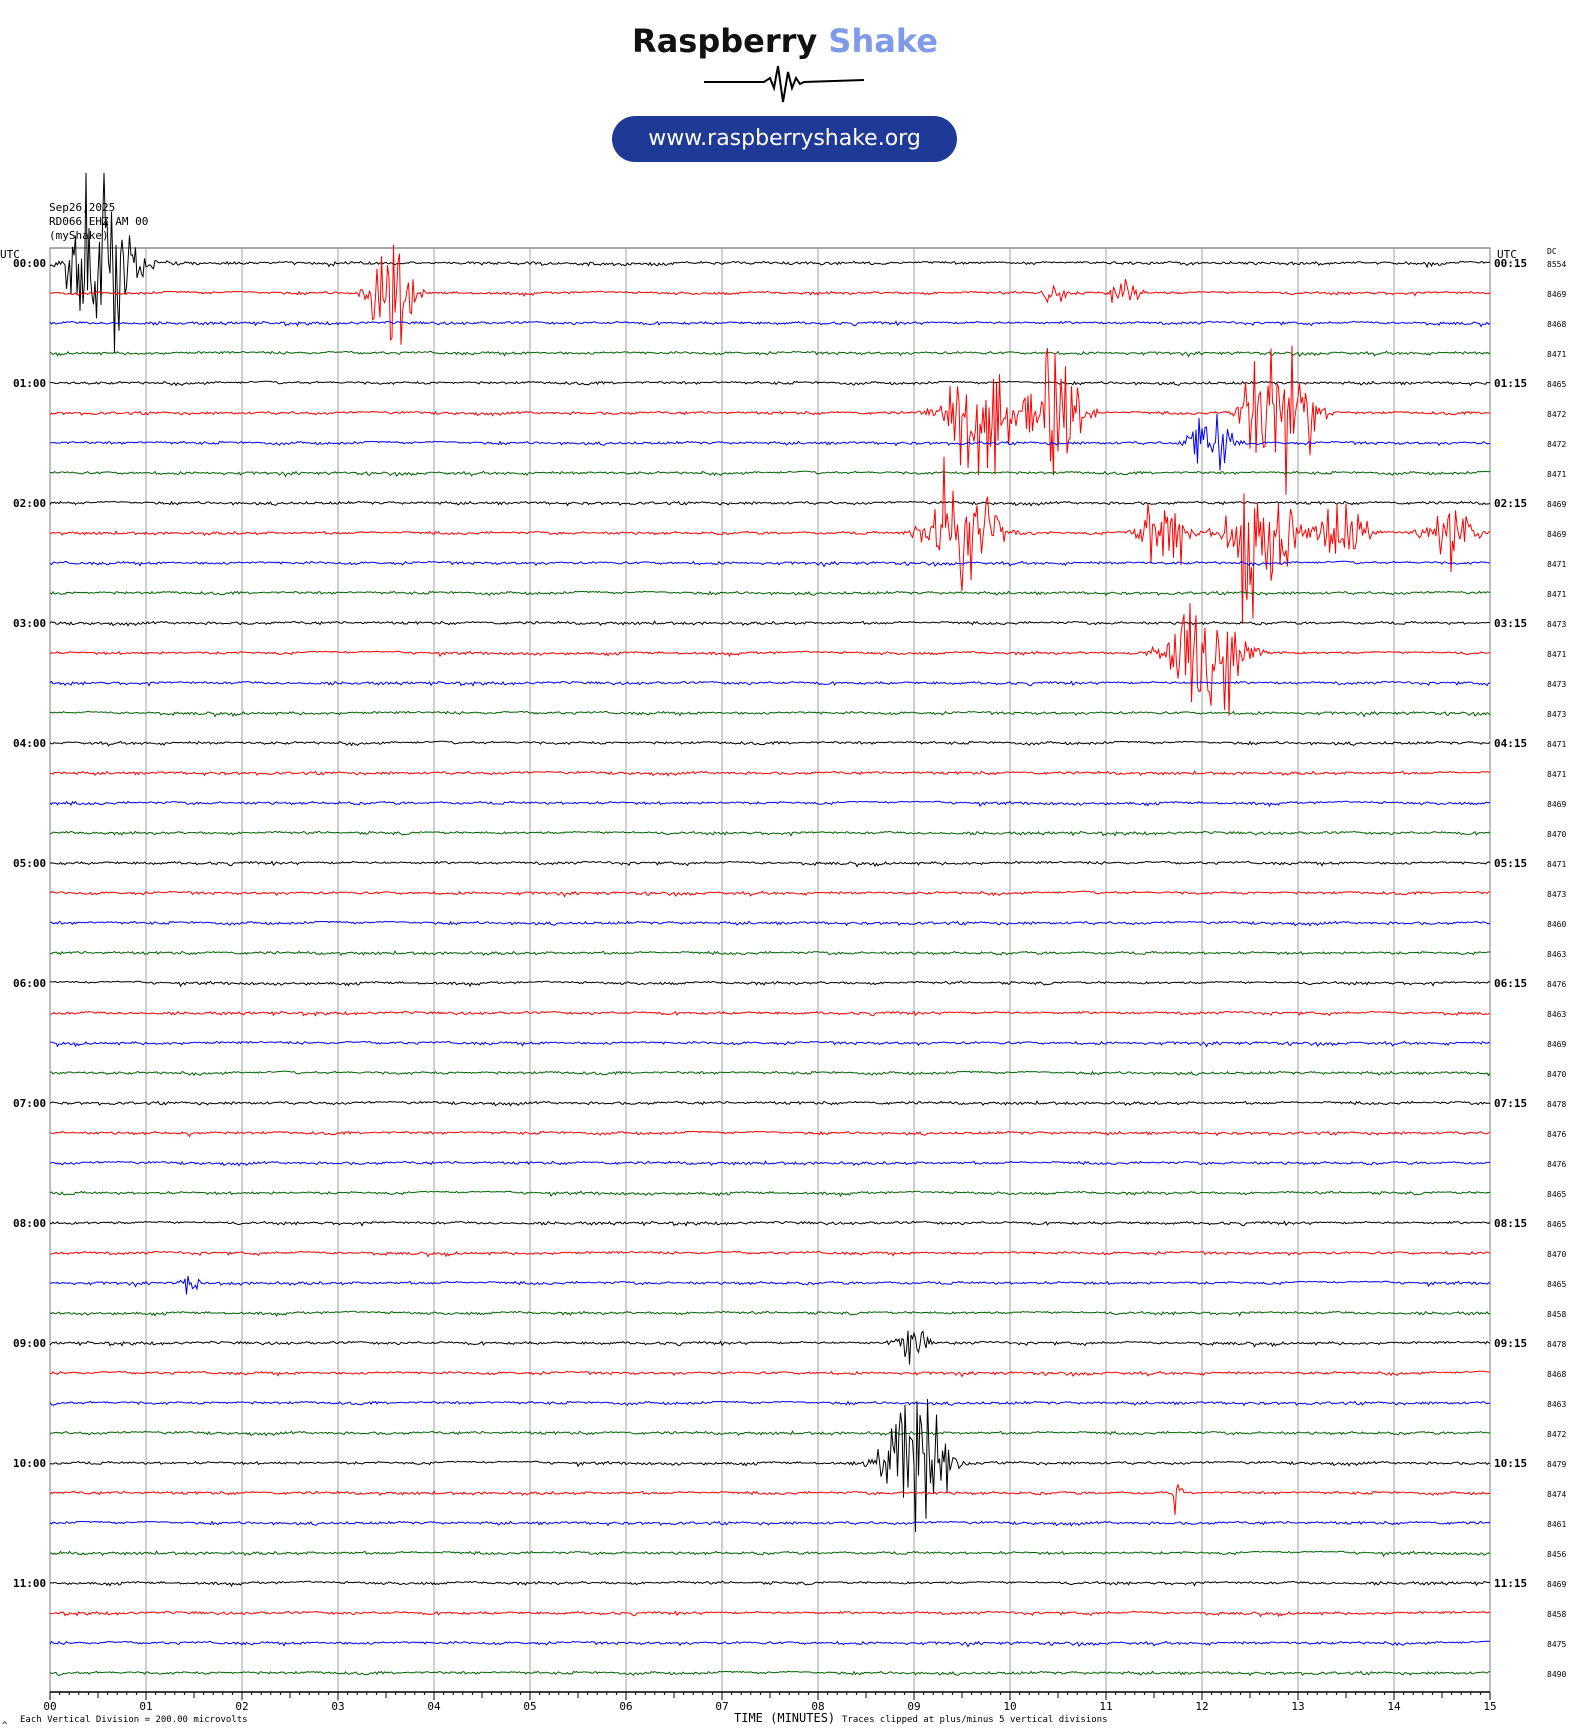 The image size is (1570, 1732). What do you see at coordinates (883, 41) in the screenshot?
I see `brand-accent: Shake` at bounding box center [883, 41].